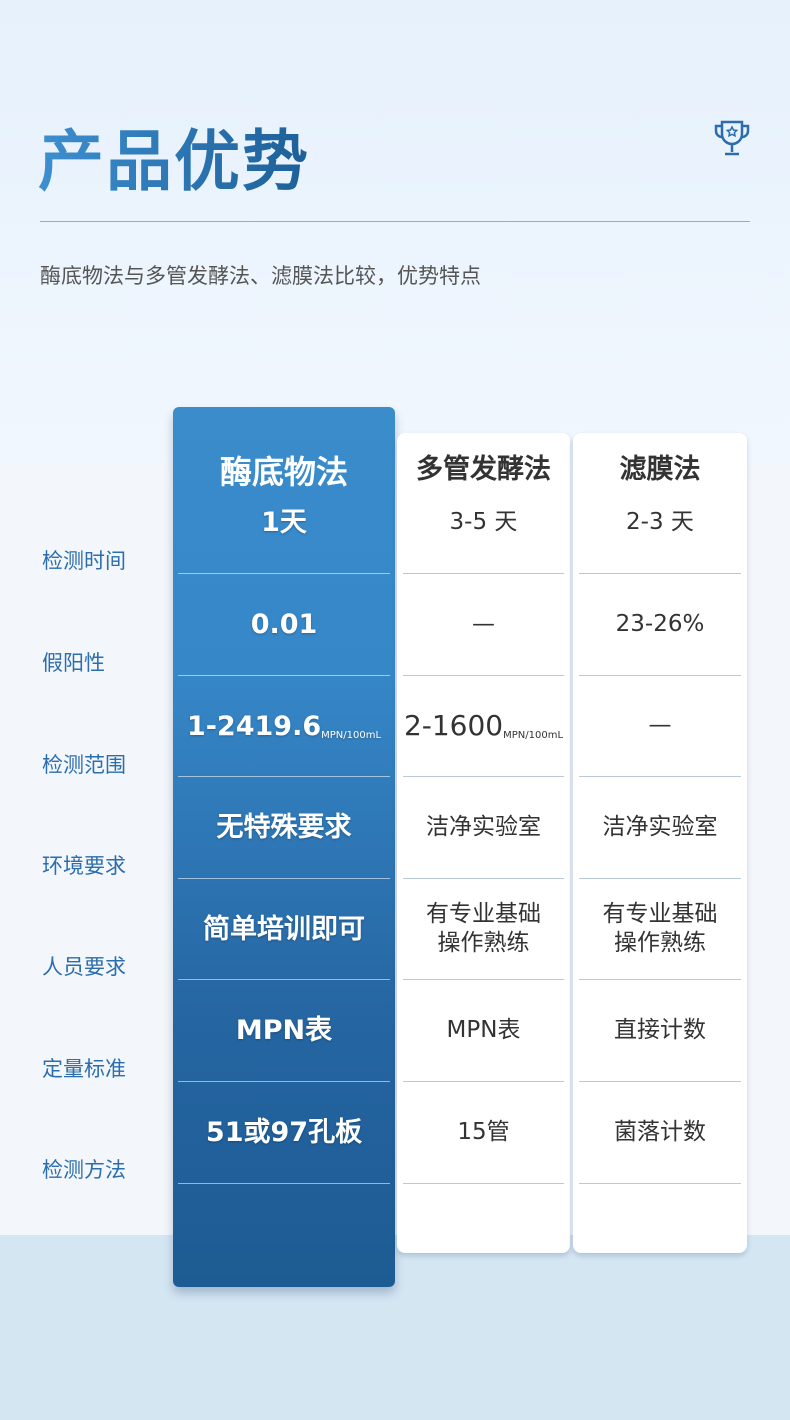  I want to click on cell-value: 0.01, so click(284, 625).